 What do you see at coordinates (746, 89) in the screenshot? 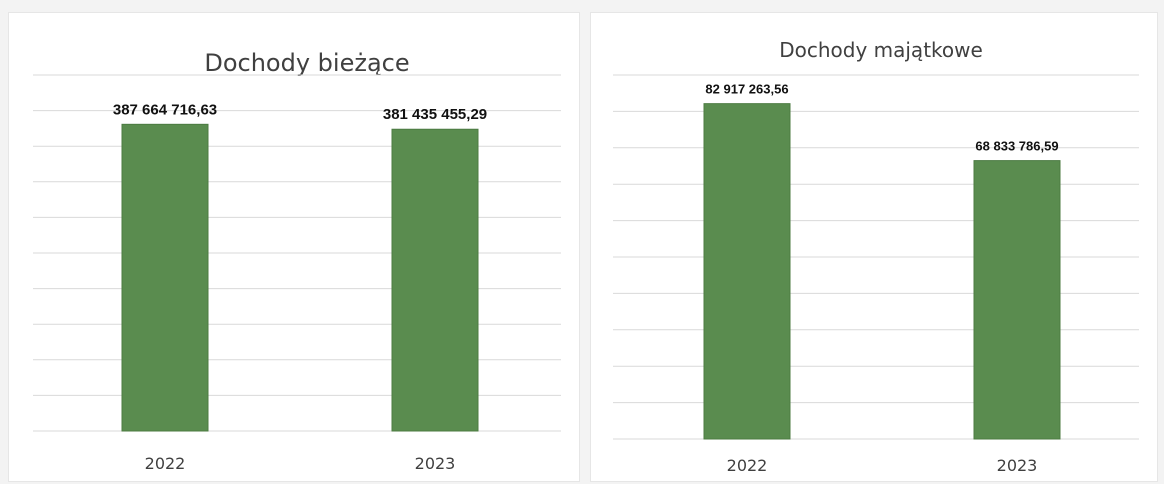
I see `data-label-2022: 82 917 263,56` at bounding box center [746, 89].